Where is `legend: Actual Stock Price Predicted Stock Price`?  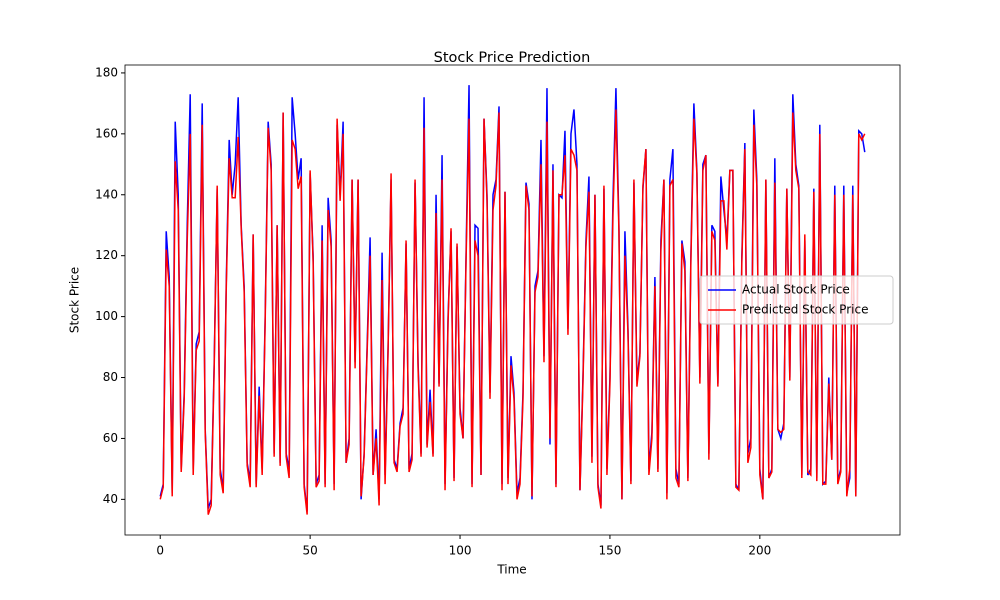 legend: Actual Stock Price Predicted Stock Price is located at coordinates (796, 300).